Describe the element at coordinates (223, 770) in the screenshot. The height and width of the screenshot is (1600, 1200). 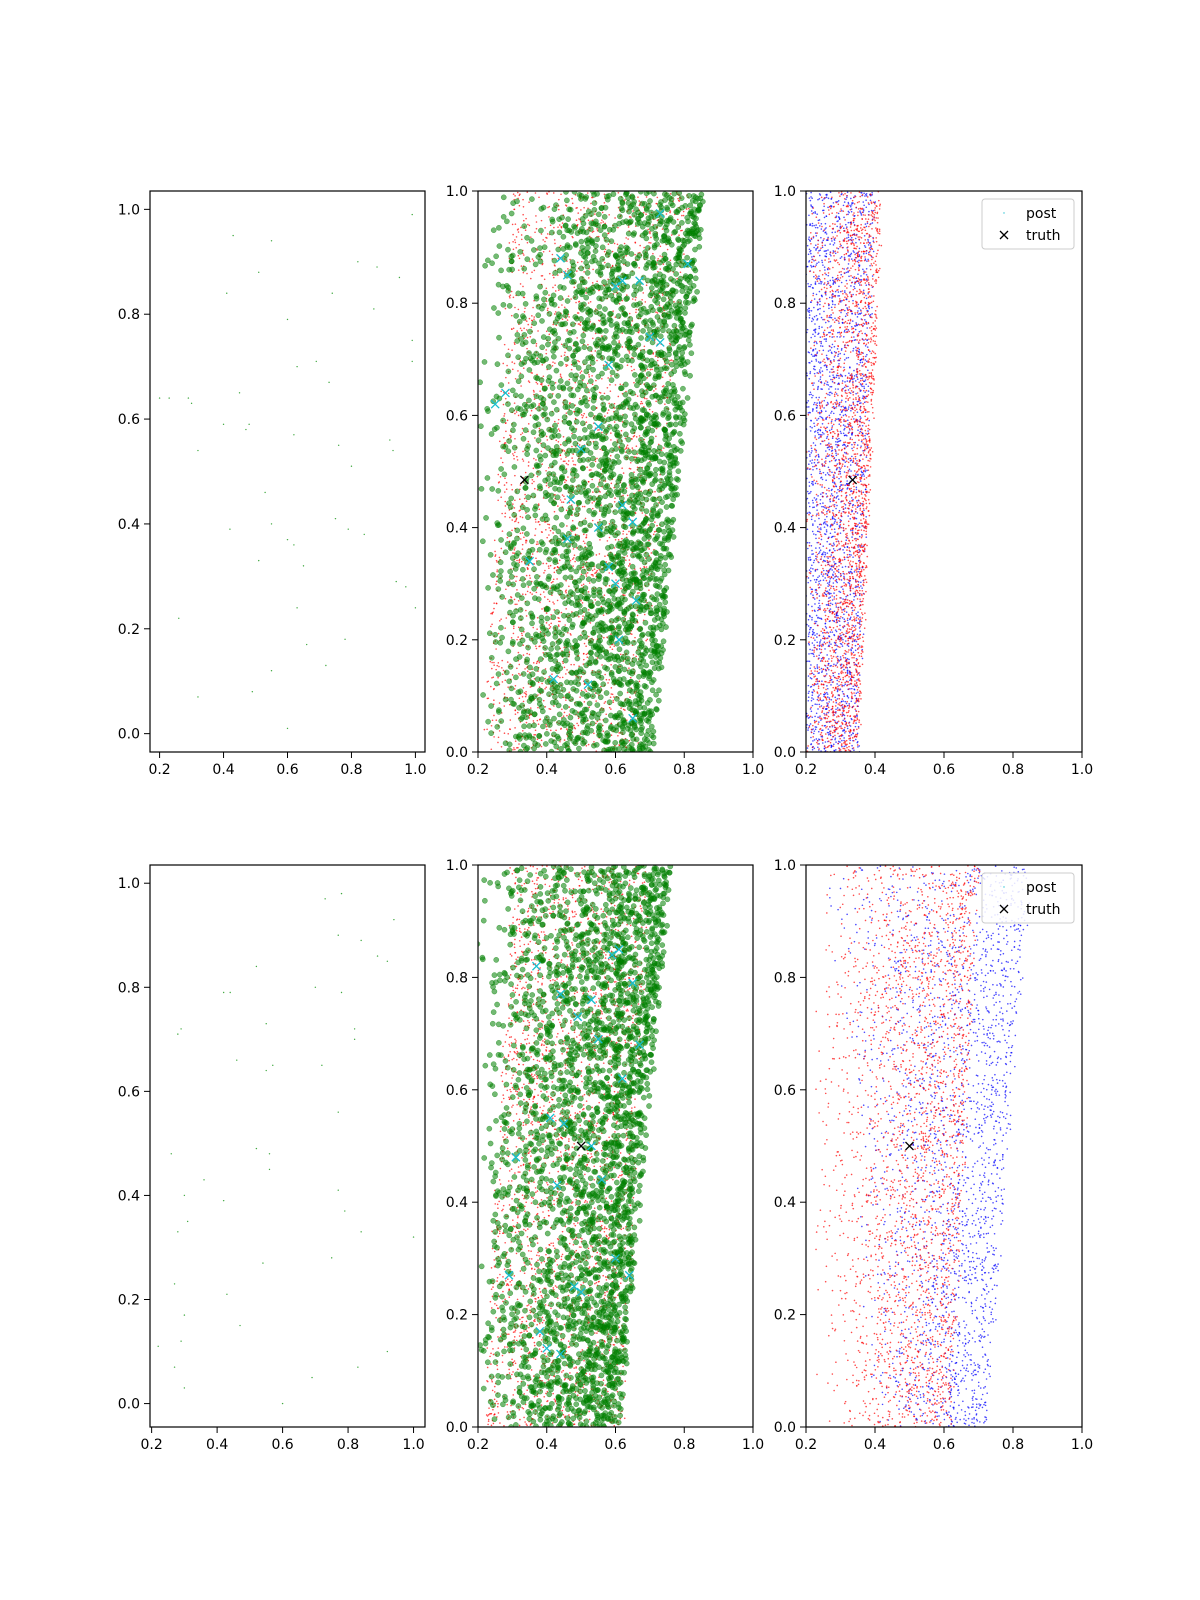
I see `x-tick-label: 0.4` at that location.